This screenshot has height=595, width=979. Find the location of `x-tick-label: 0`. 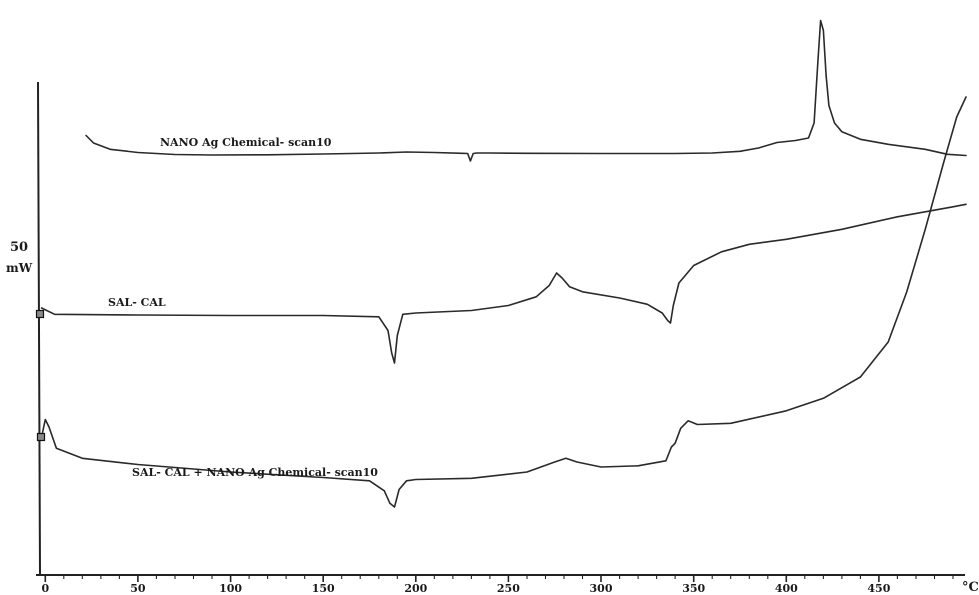

x-tick-label: 0 is located at coordinates (45, 588).